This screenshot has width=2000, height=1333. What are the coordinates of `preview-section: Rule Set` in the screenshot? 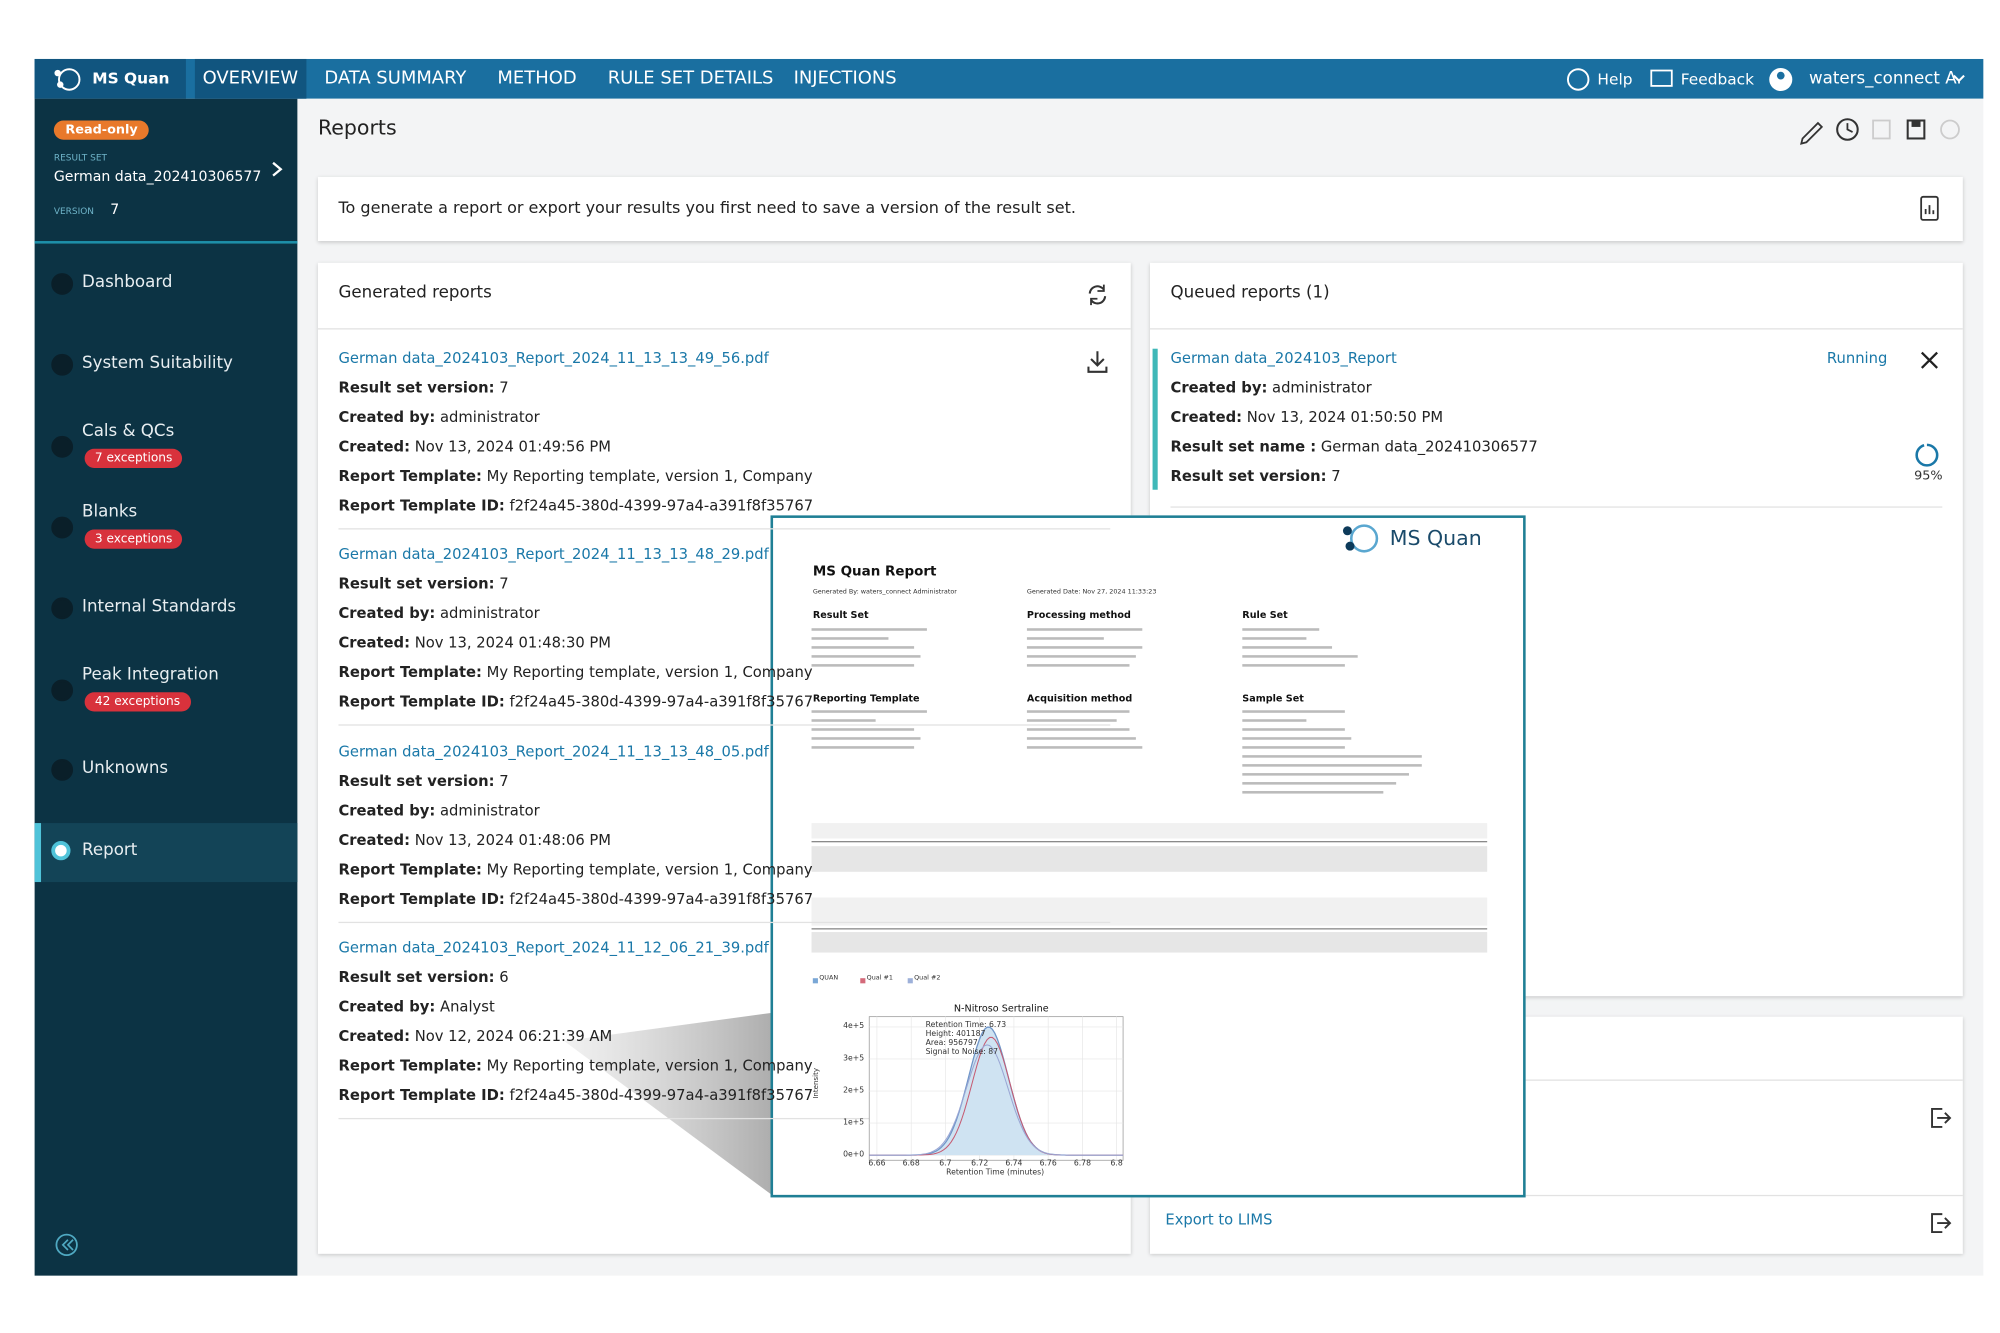 It's located at (1265, 614).